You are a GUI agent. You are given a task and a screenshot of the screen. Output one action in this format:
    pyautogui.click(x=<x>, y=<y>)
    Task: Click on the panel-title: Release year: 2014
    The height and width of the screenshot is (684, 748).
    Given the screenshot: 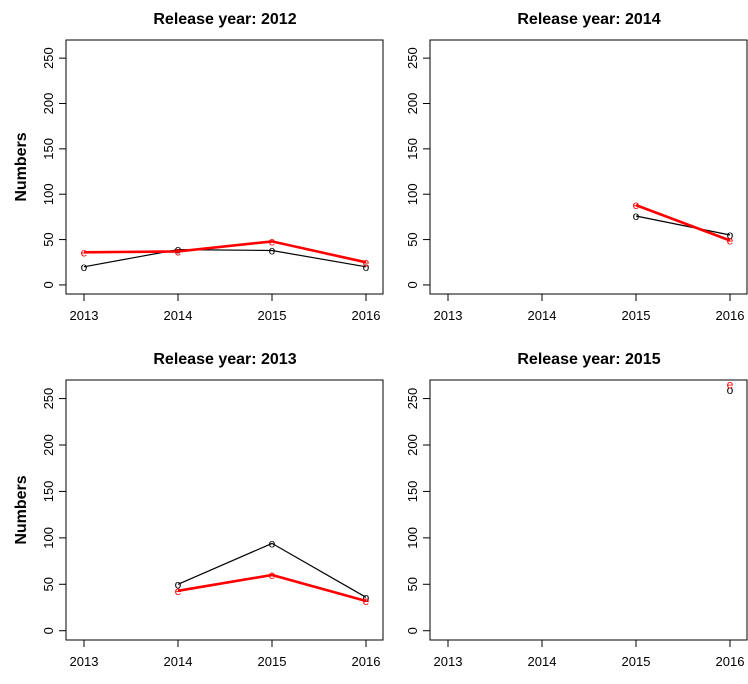 What is the action you would take?
    pyautogui.click(x=588, y=19)
    